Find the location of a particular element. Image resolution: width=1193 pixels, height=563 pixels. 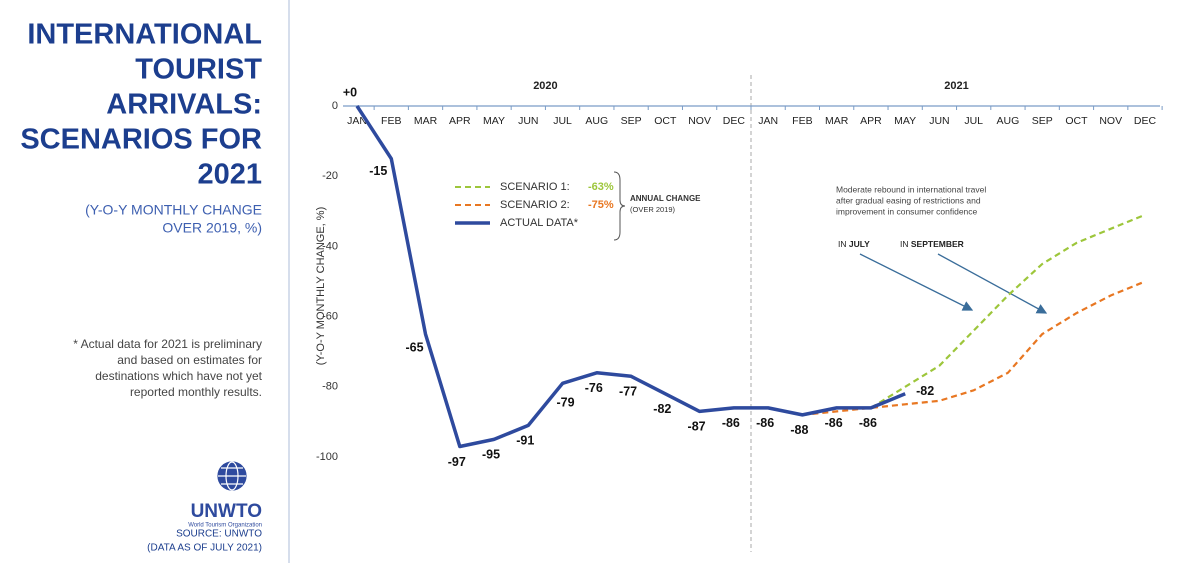

callout: IN JULY is located at coordinates (854, 244).